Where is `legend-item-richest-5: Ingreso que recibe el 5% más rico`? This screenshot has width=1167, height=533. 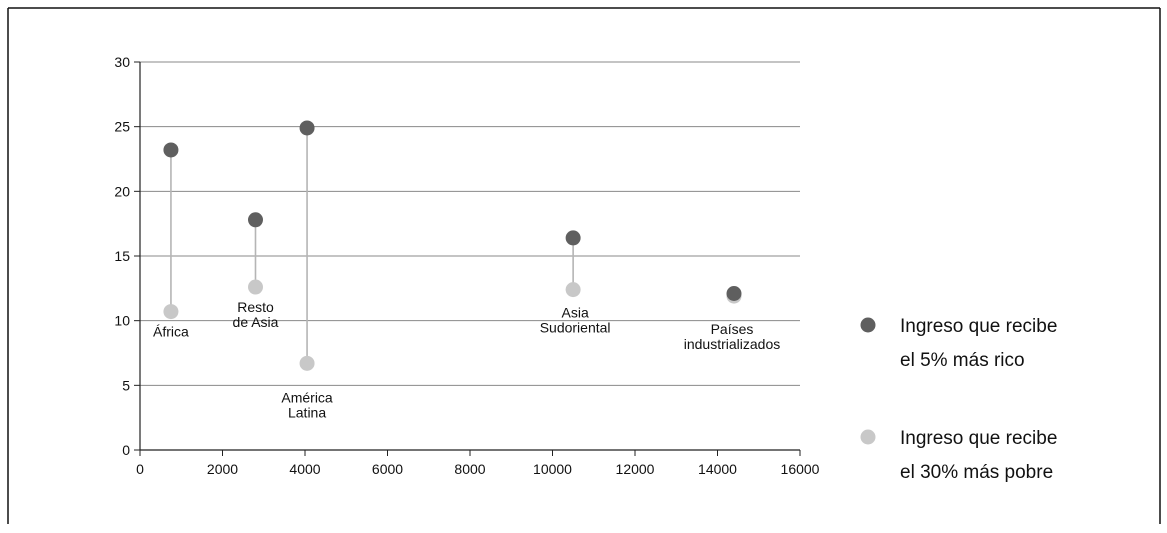
legend-item-richest-5: Ingreso que recibe el 5% más rico is located at coordinates (958, 343).